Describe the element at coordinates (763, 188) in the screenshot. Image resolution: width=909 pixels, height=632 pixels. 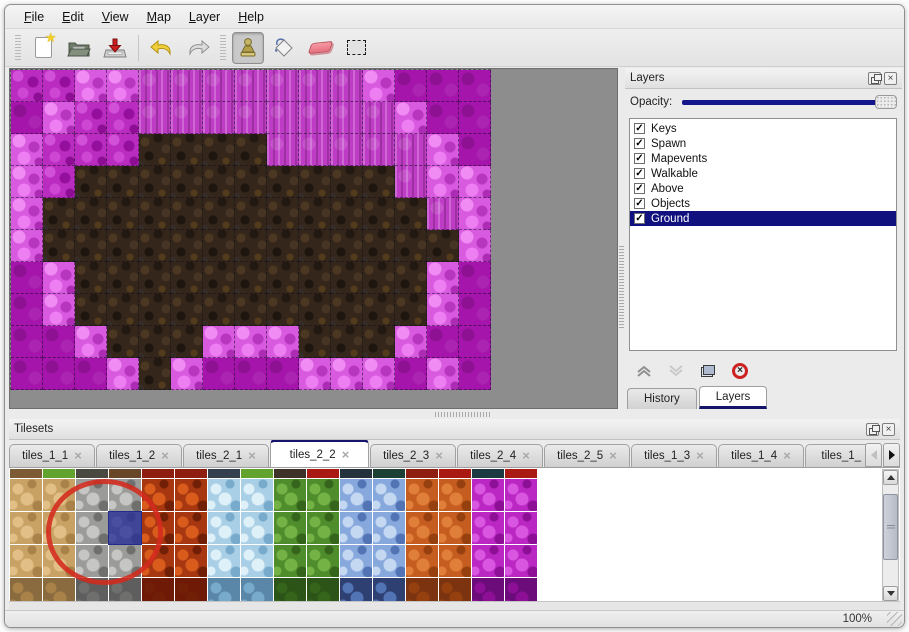
I see `layer-row-above: ✓ Above` at that location.